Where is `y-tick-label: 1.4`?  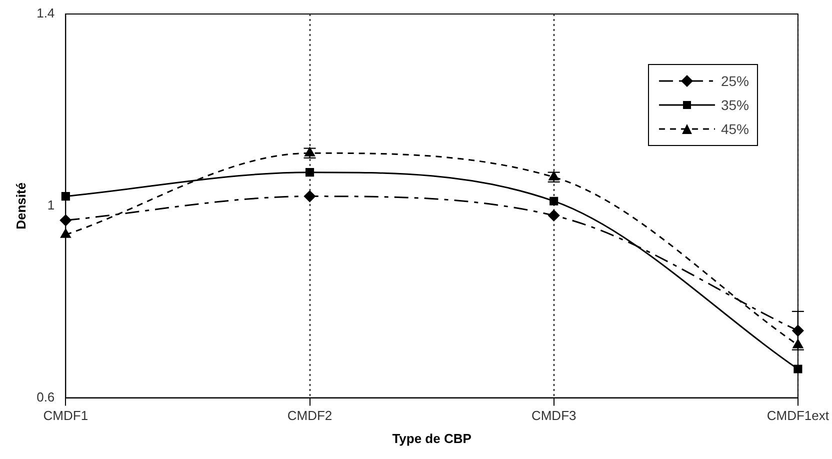
y-tick-label: 1.4 is located at coordinates (45, 13).